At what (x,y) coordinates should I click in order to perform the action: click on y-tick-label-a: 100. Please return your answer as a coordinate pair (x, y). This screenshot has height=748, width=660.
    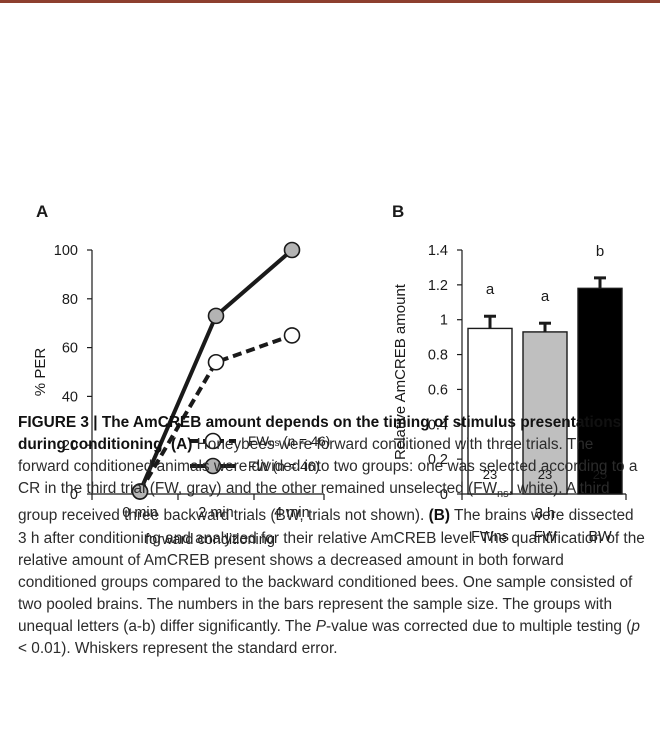
    Looking at the image, I should click on (66, 251).